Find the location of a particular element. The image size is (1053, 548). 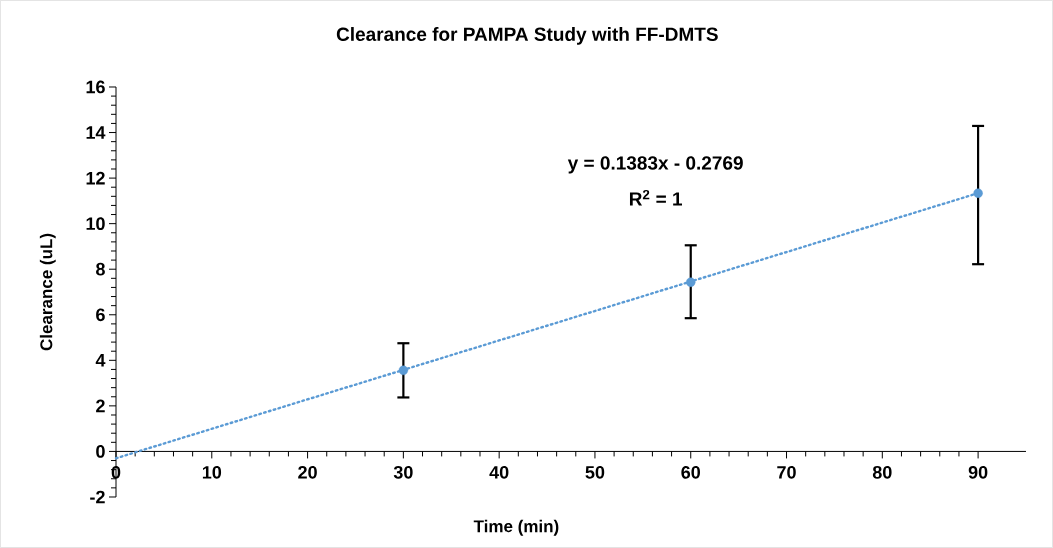

y-tick-label: 10 is located at coordinates (95, 224).